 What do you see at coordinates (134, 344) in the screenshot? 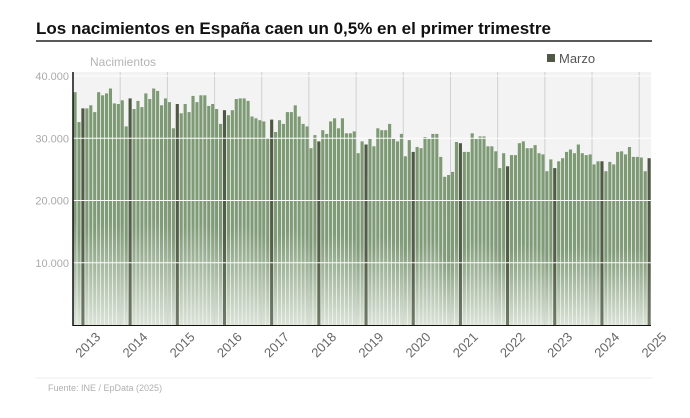
I see `x-tick-label: 2014` at bounding box center [134, 344].